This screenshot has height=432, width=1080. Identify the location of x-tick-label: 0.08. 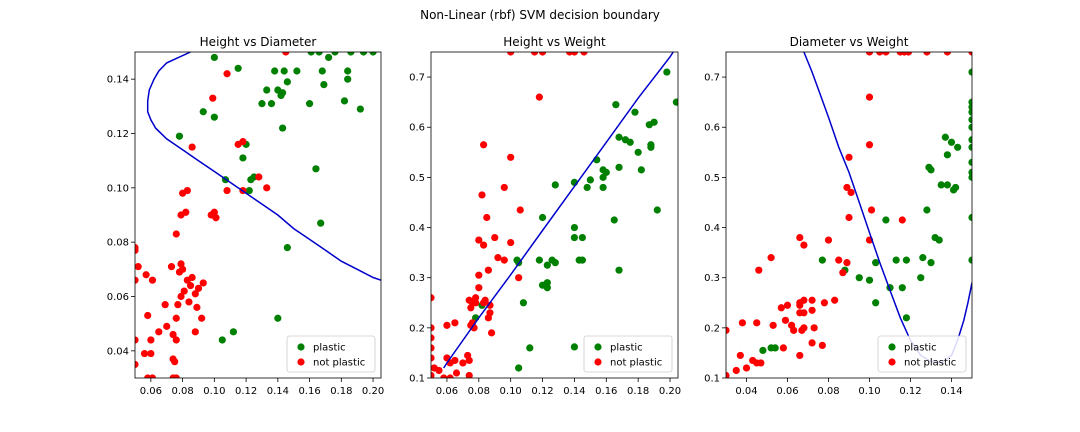
(182, 391).